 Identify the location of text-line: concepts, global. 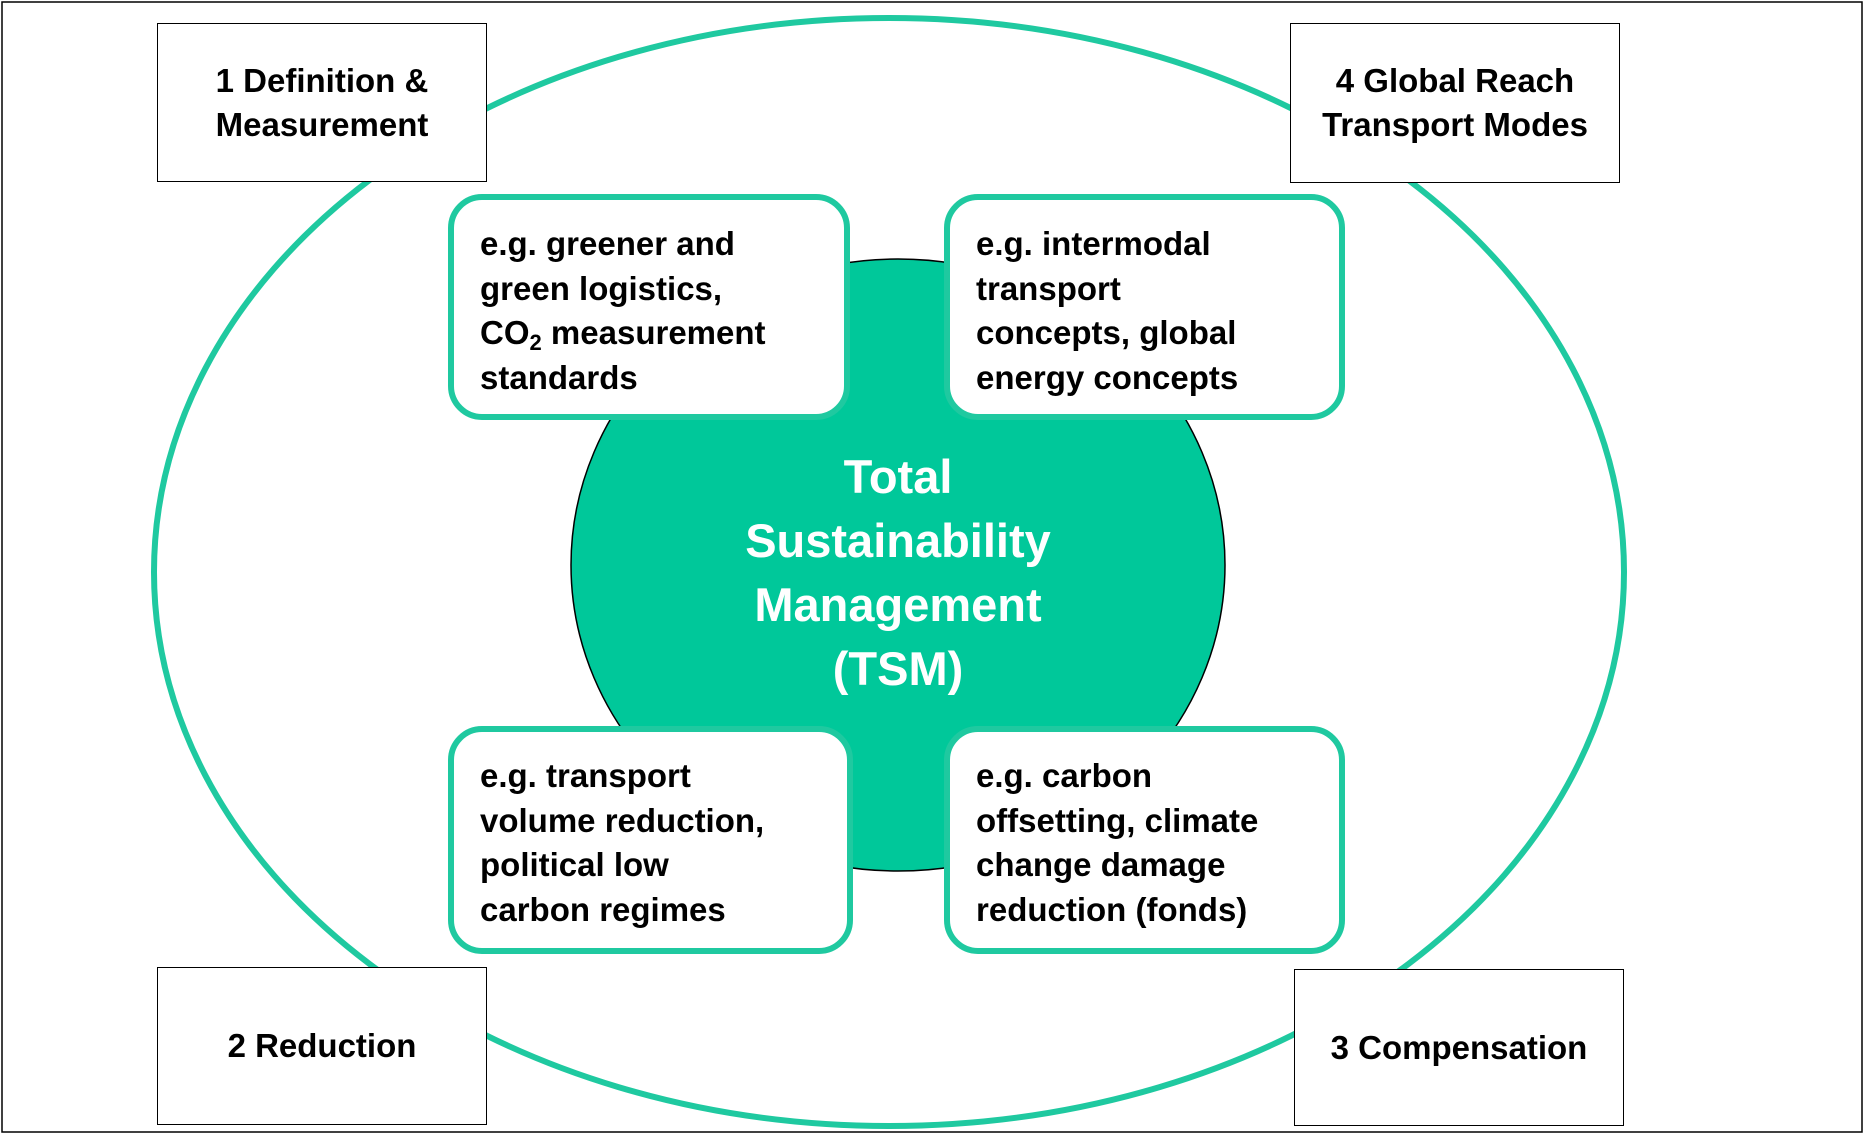
(1106, 332).